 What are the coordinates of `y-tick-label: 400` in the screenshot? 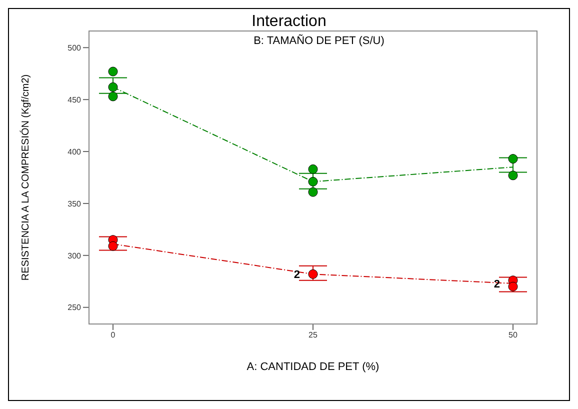 It's located at (75, 151).